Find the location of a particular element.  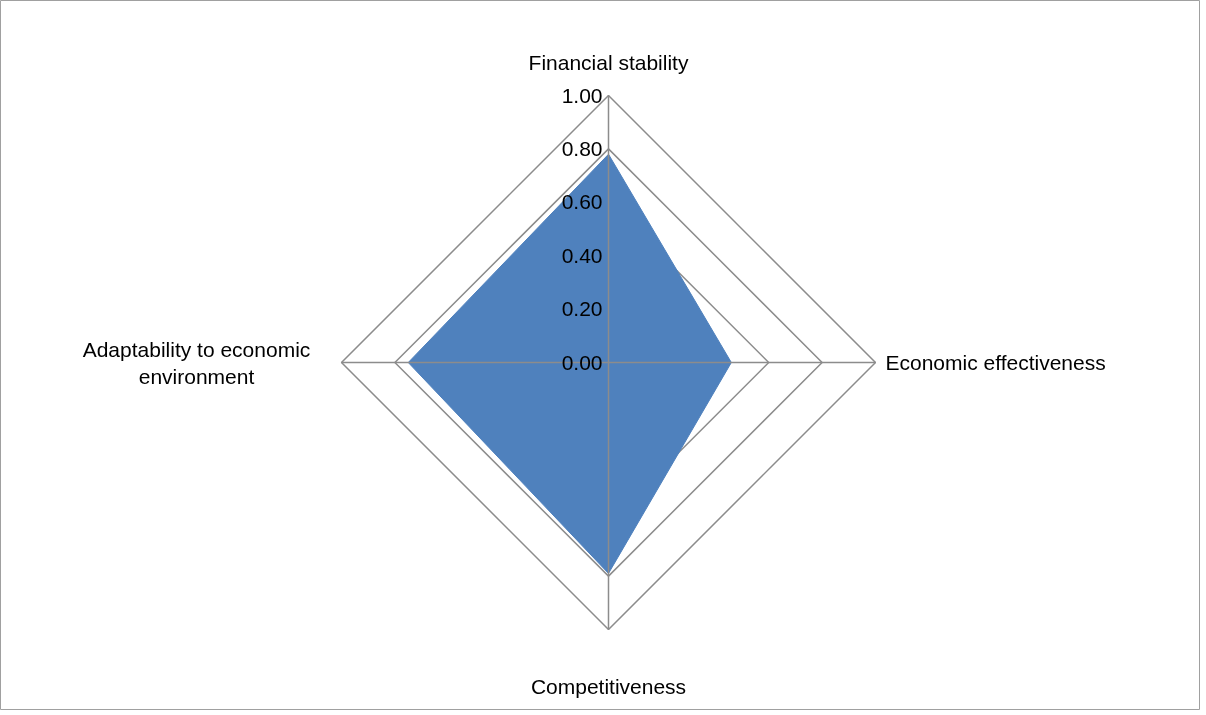

y-tick-label: 1.00 is located at coordinates (582, 95).